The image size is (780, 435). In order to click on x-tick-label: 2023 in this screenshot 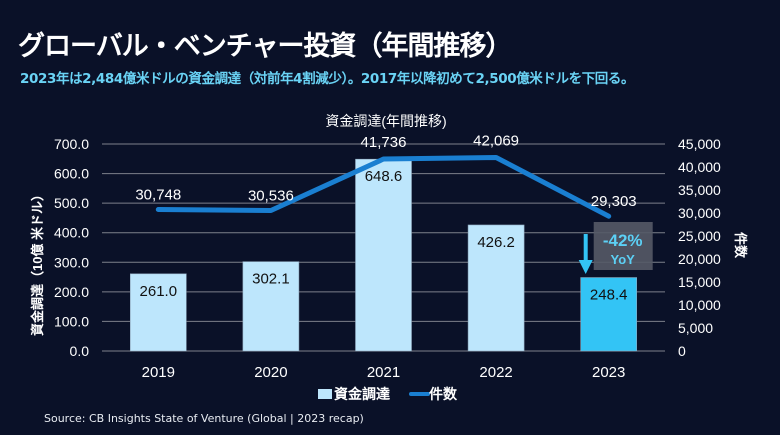, I will do `click(608, 372)`.